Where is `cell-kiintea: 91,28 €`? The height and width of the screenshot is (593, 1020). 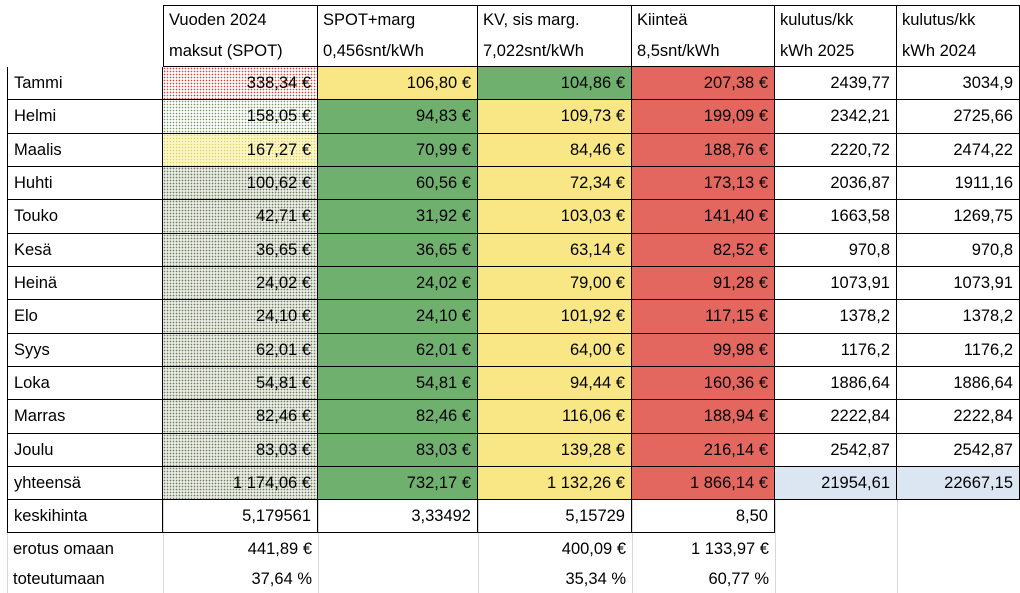 cell-kiintea: 91,28 € is located at coordinates (703, 283).